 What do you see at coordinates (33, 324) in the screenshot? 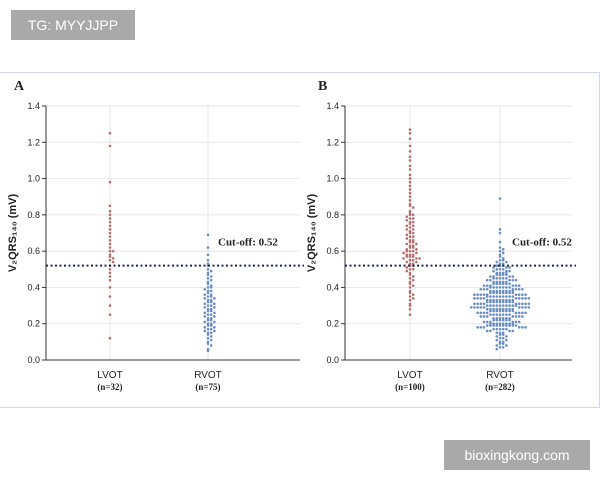
I see `y-tick-label: 0.2` at bounding box center [33, 324].